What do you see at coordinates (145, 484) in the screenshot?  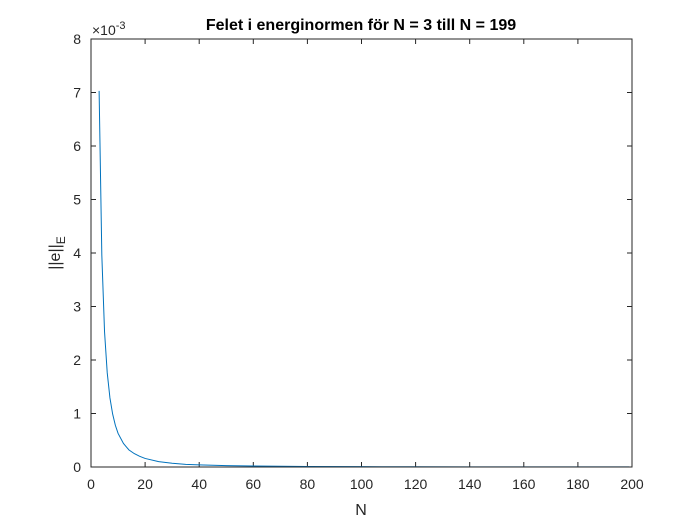 I see `x-tick-label: 20` at bounding box center [145, 484].